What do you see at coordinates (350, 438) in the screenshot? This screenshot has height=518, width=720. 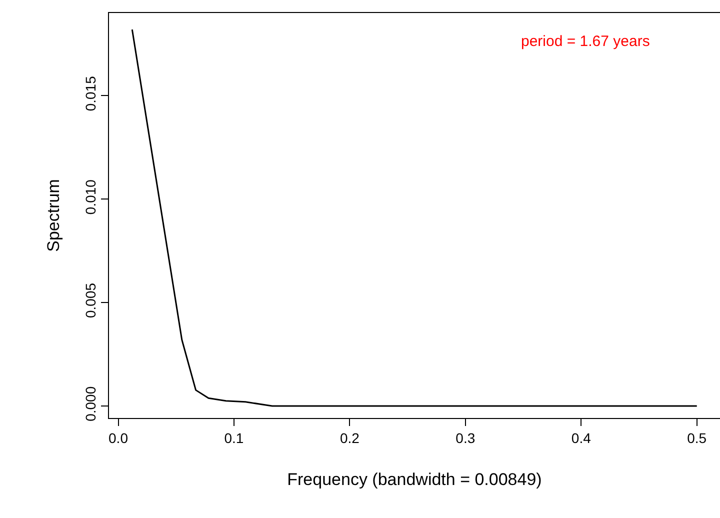 I see `x-tick-label: 0.2` at bounding box center [350, 438].